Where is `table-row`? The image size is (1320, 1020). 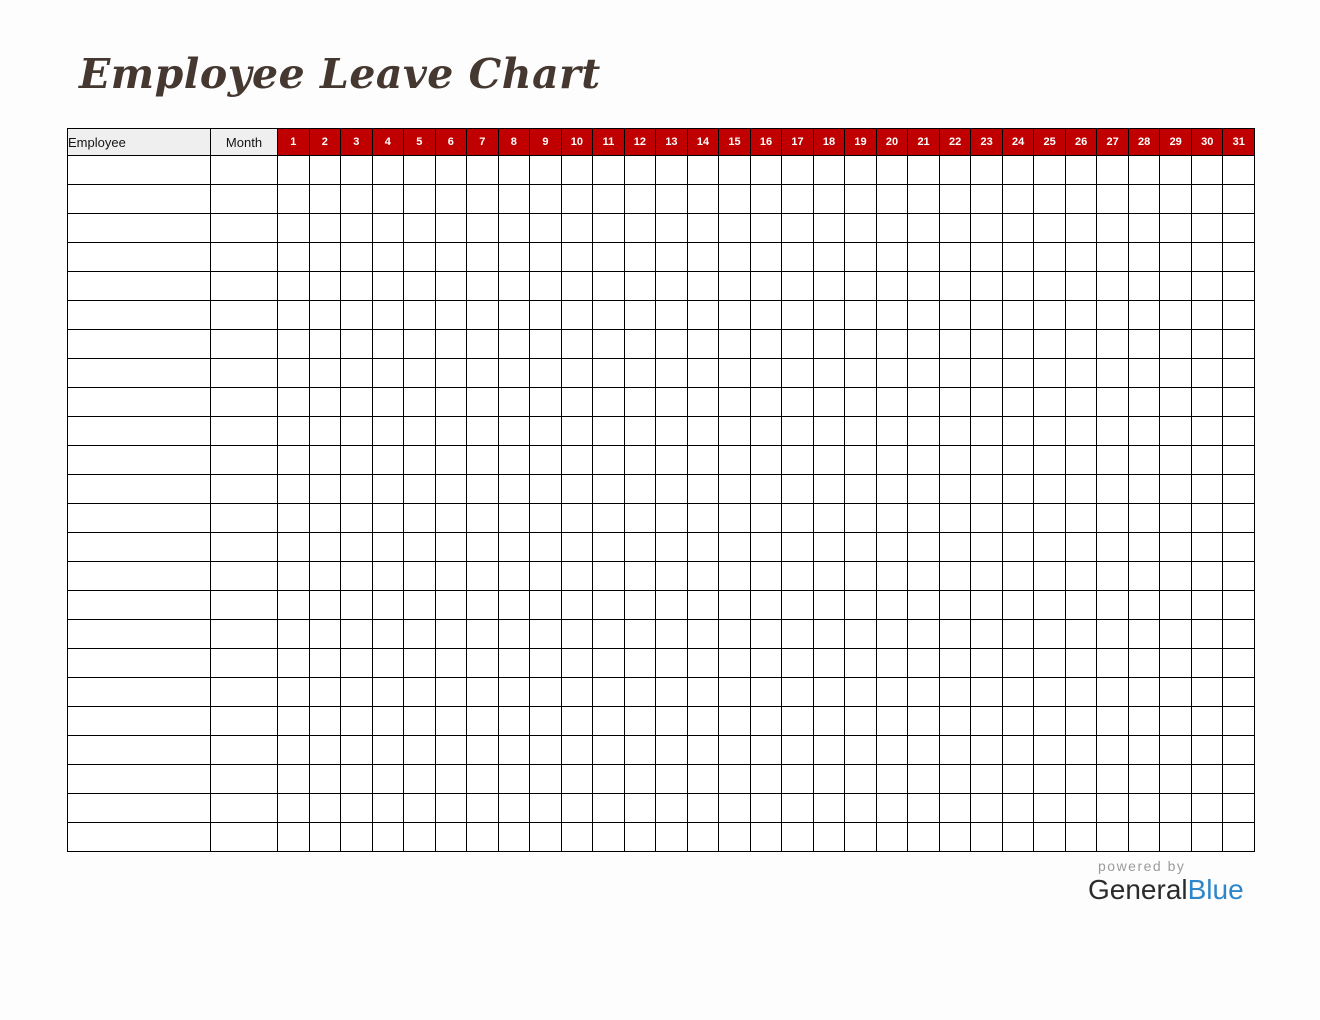
table-row is located at coordinates (661, 344).